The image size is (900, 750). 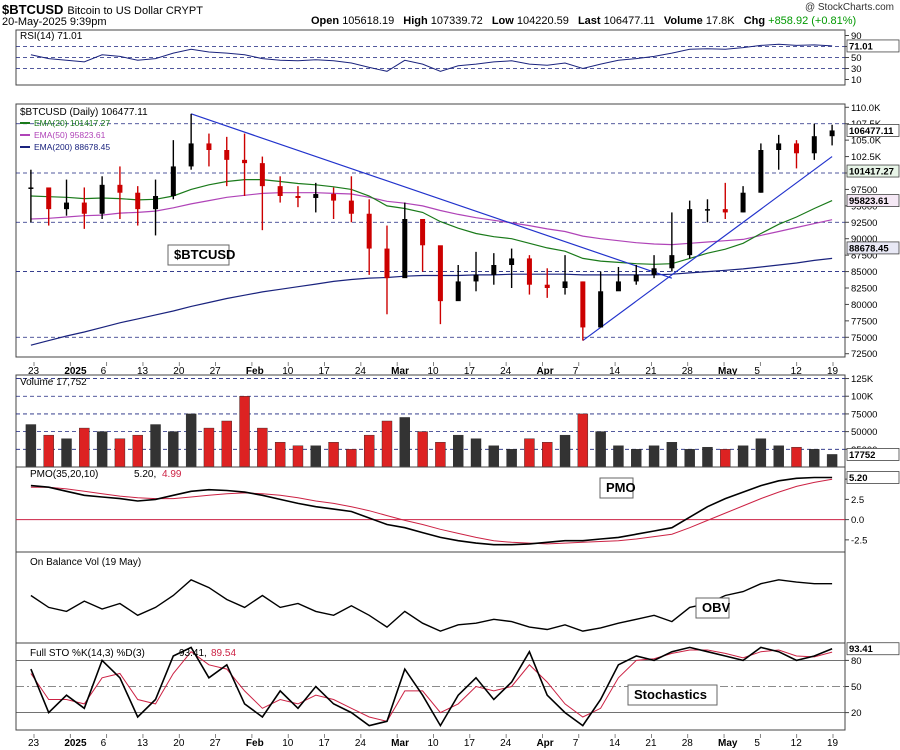 I want to click on volume-tick-label: 50000, so click(x=864, y=432).